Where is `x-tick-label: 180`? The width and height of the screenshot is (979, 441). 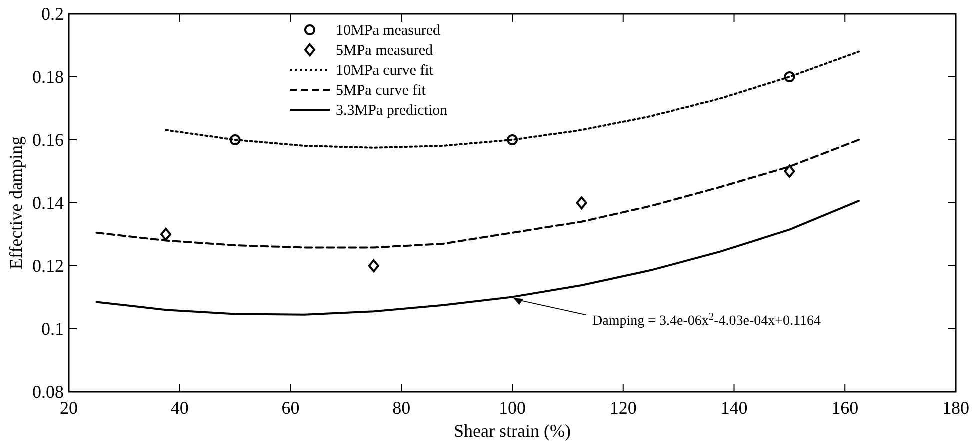
x-tick-label: 180 is located at coordinates (956, 408).